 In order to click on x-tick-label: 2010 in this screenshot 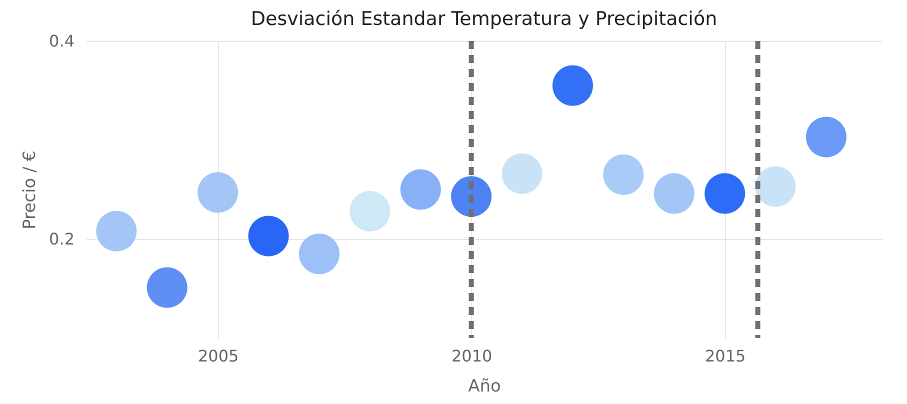, I will do `click(471, 356)`.